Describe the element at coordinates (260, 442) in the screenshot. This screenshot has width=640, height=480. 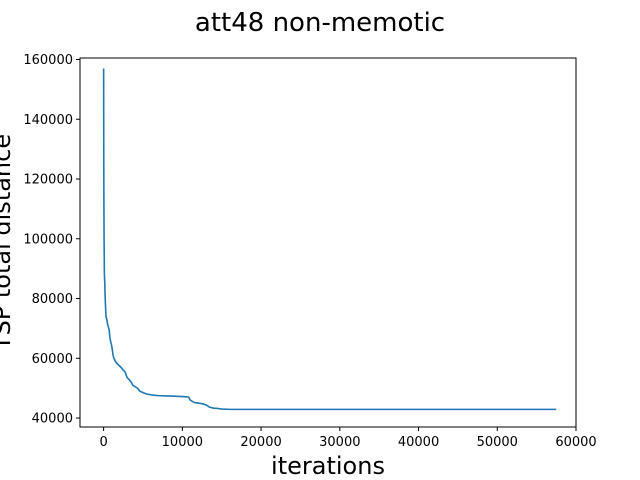
I see `x-tick-label: 20000` at that location.